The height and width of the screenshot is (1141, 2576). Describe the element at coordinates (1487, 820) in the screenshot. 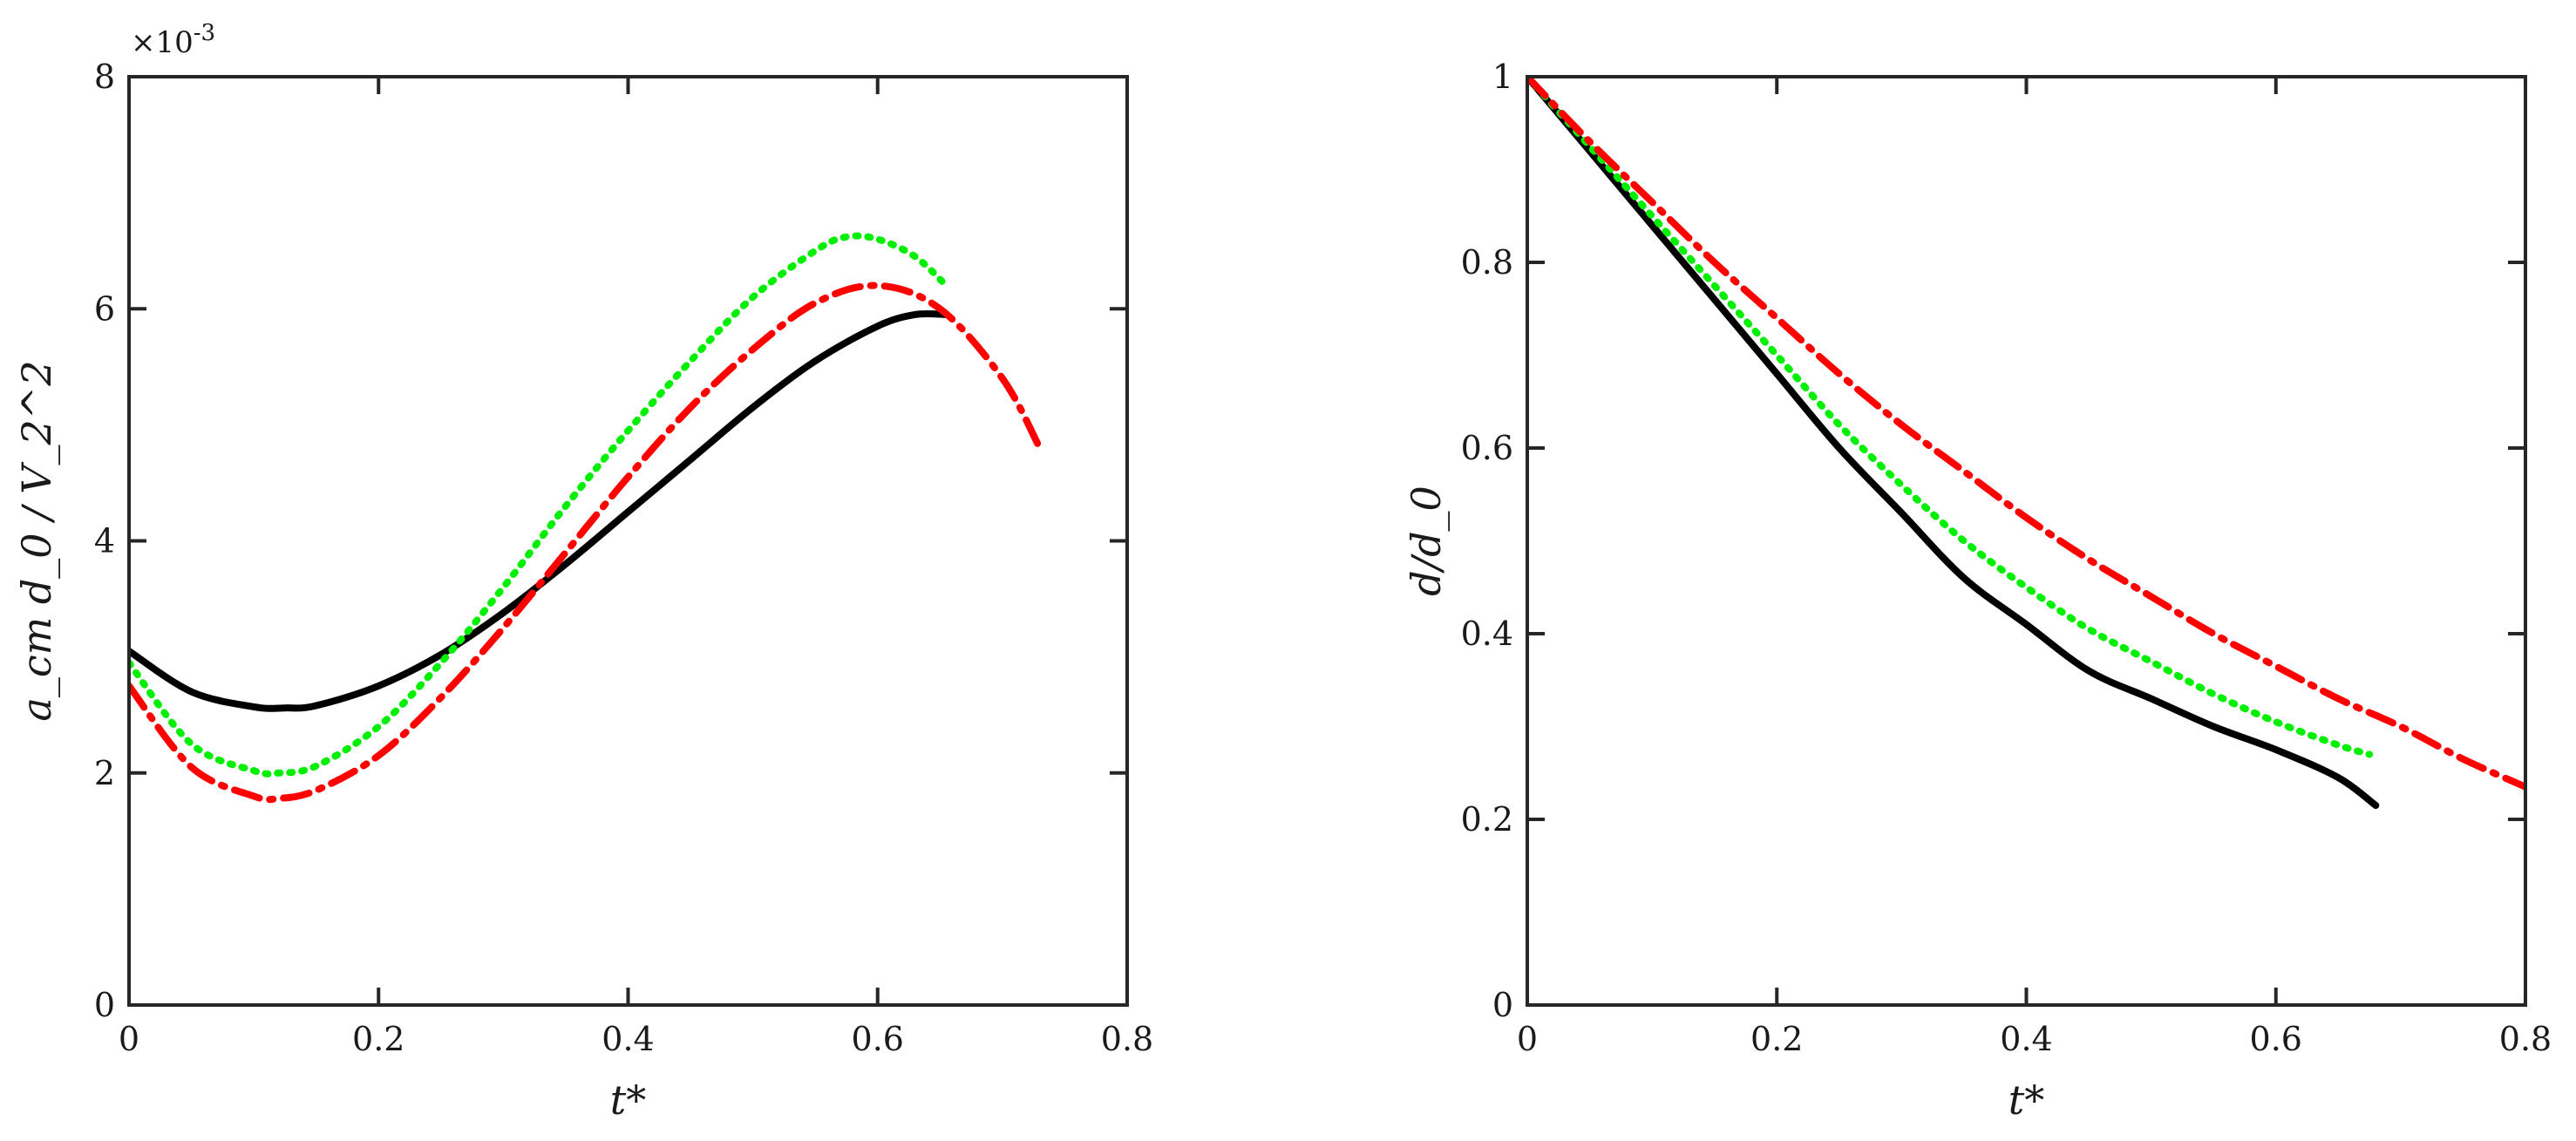

I see `y-tick-label: 0.2` at that location.